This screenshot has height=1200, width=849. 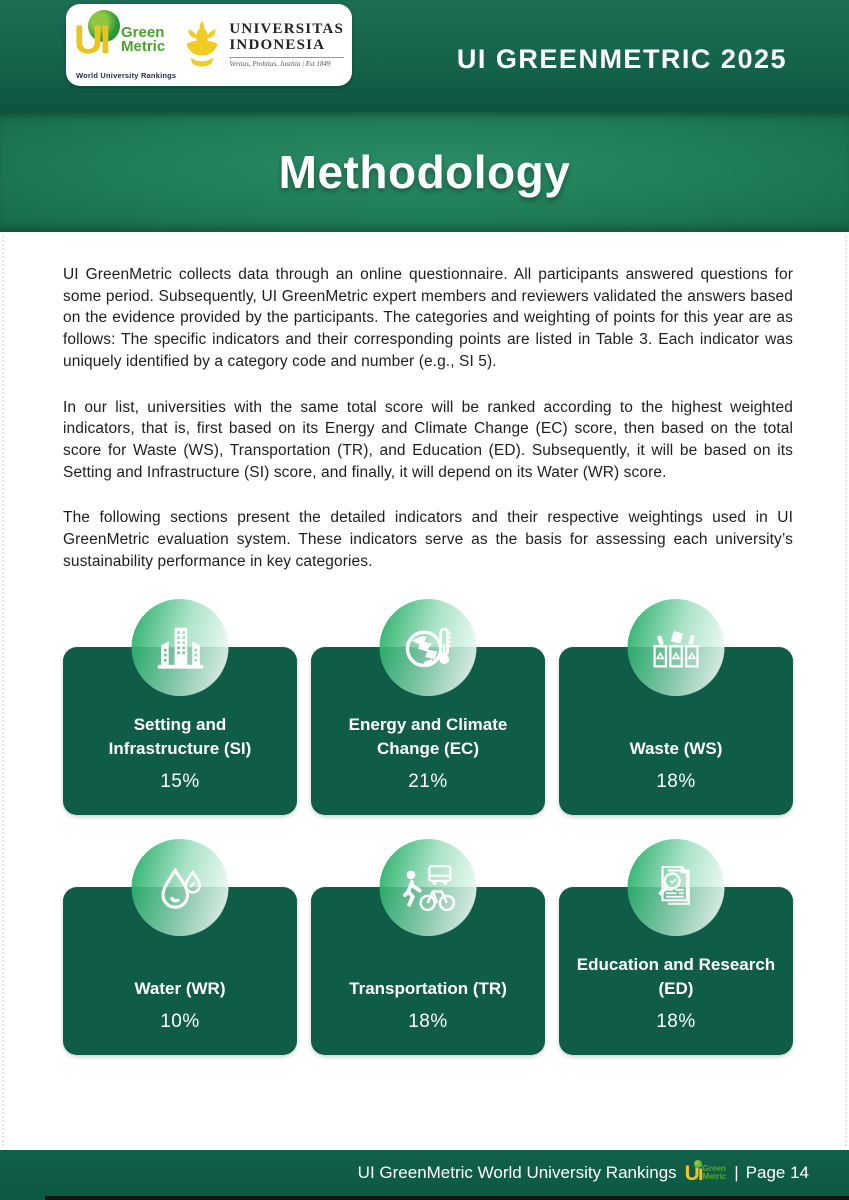 I want to click on footer-rankings-text: UI GreenMetric World University Rankings, so click(x=517, y=1172).